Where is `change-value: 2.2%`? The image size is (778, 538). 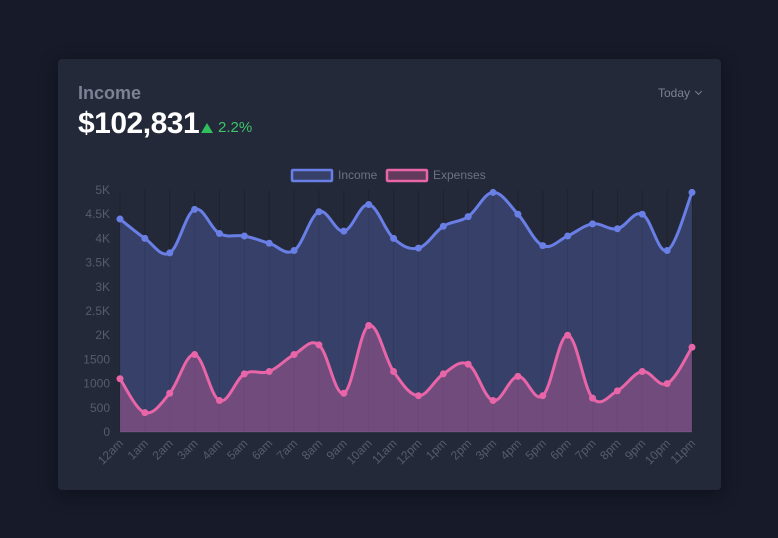 change-value: 2.2% is located at coordinates (235, 127).